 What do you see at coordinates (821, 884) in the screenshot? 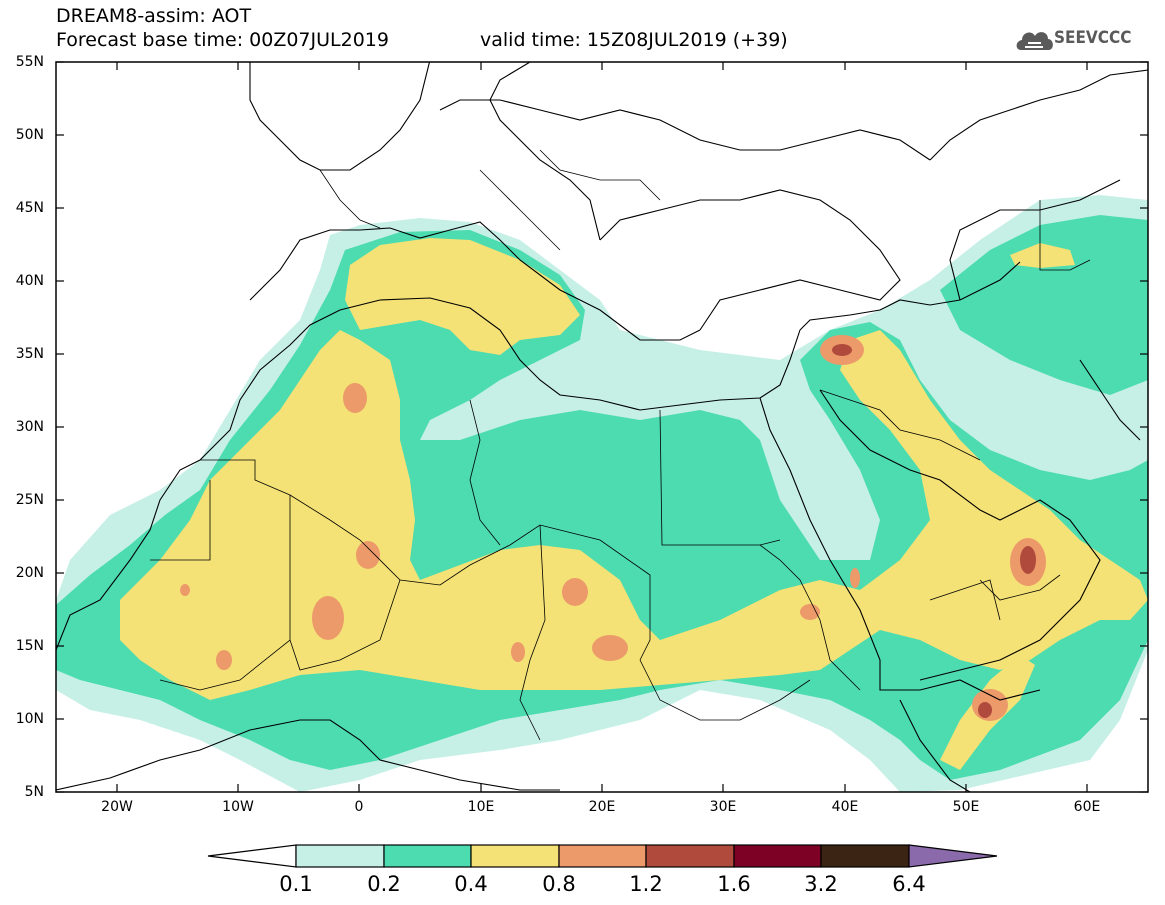
I see `colorbar-label: 3.2` at bounding box center [821, 884].